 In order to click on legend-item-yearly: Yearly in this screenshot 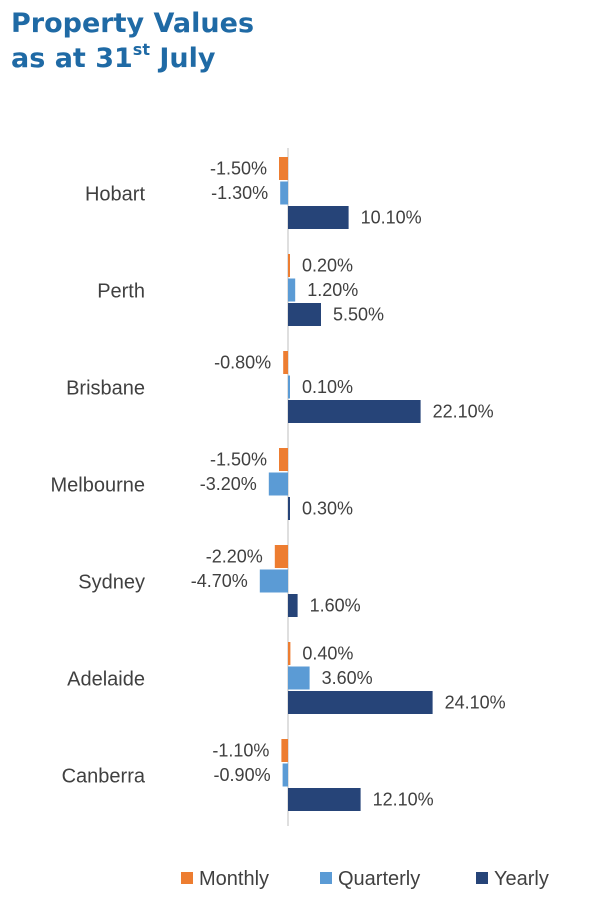, I will do `click(512, 879)`.